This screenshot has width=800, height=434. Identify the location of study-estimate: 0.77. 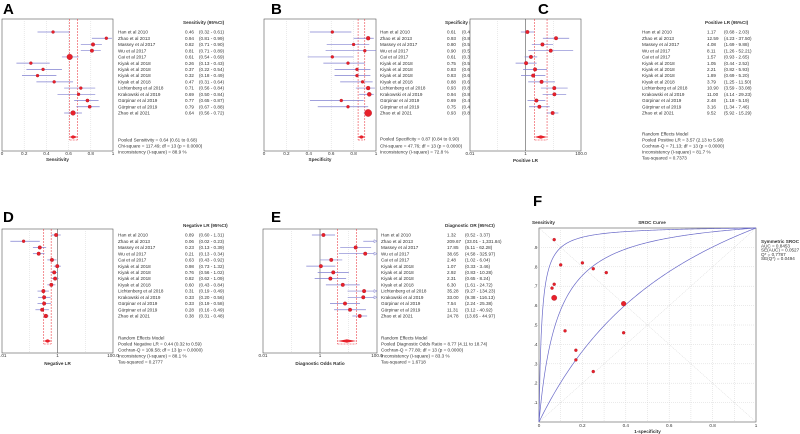
(189, 100).